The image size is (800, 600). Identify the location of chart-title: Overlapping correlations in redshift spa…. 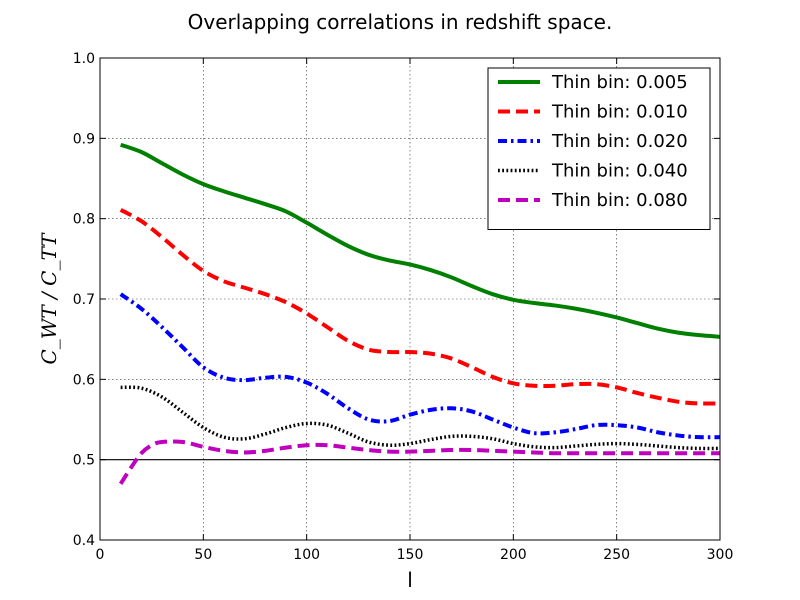
(400, 22).